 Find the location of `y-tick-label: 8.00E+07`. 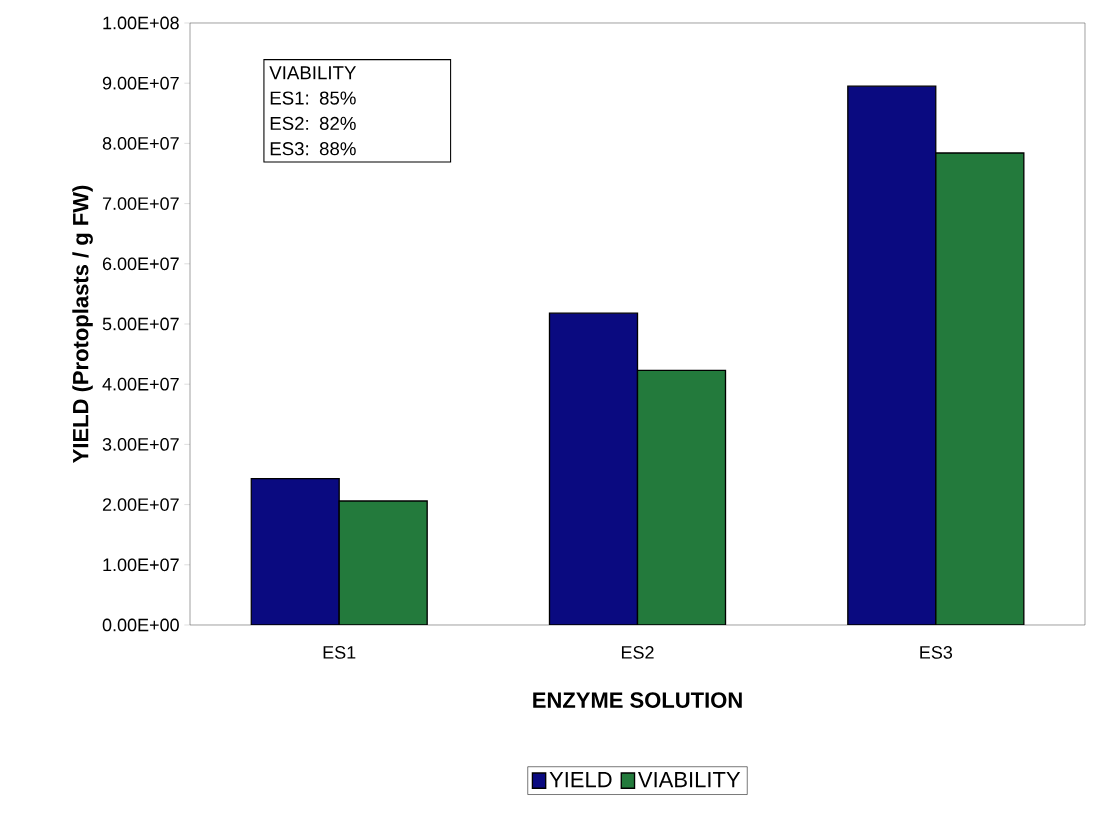

y-tick-label: 8.00E+07 is located at coordinates (140, 143).